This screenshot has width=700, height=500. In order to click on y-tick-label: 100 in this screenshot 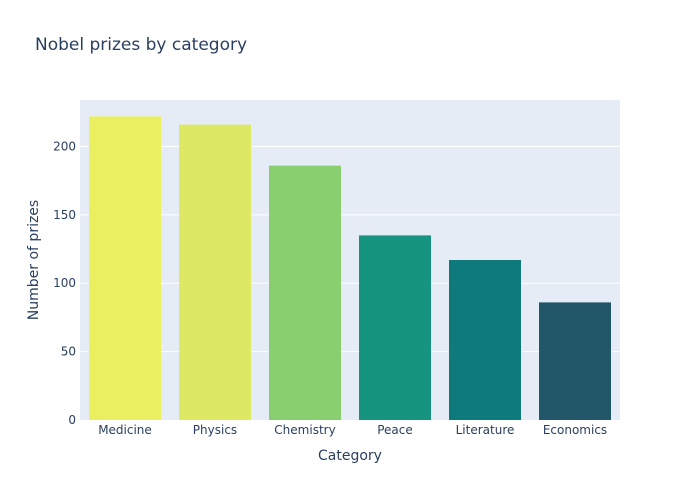, I will do `click(64, 283)`.